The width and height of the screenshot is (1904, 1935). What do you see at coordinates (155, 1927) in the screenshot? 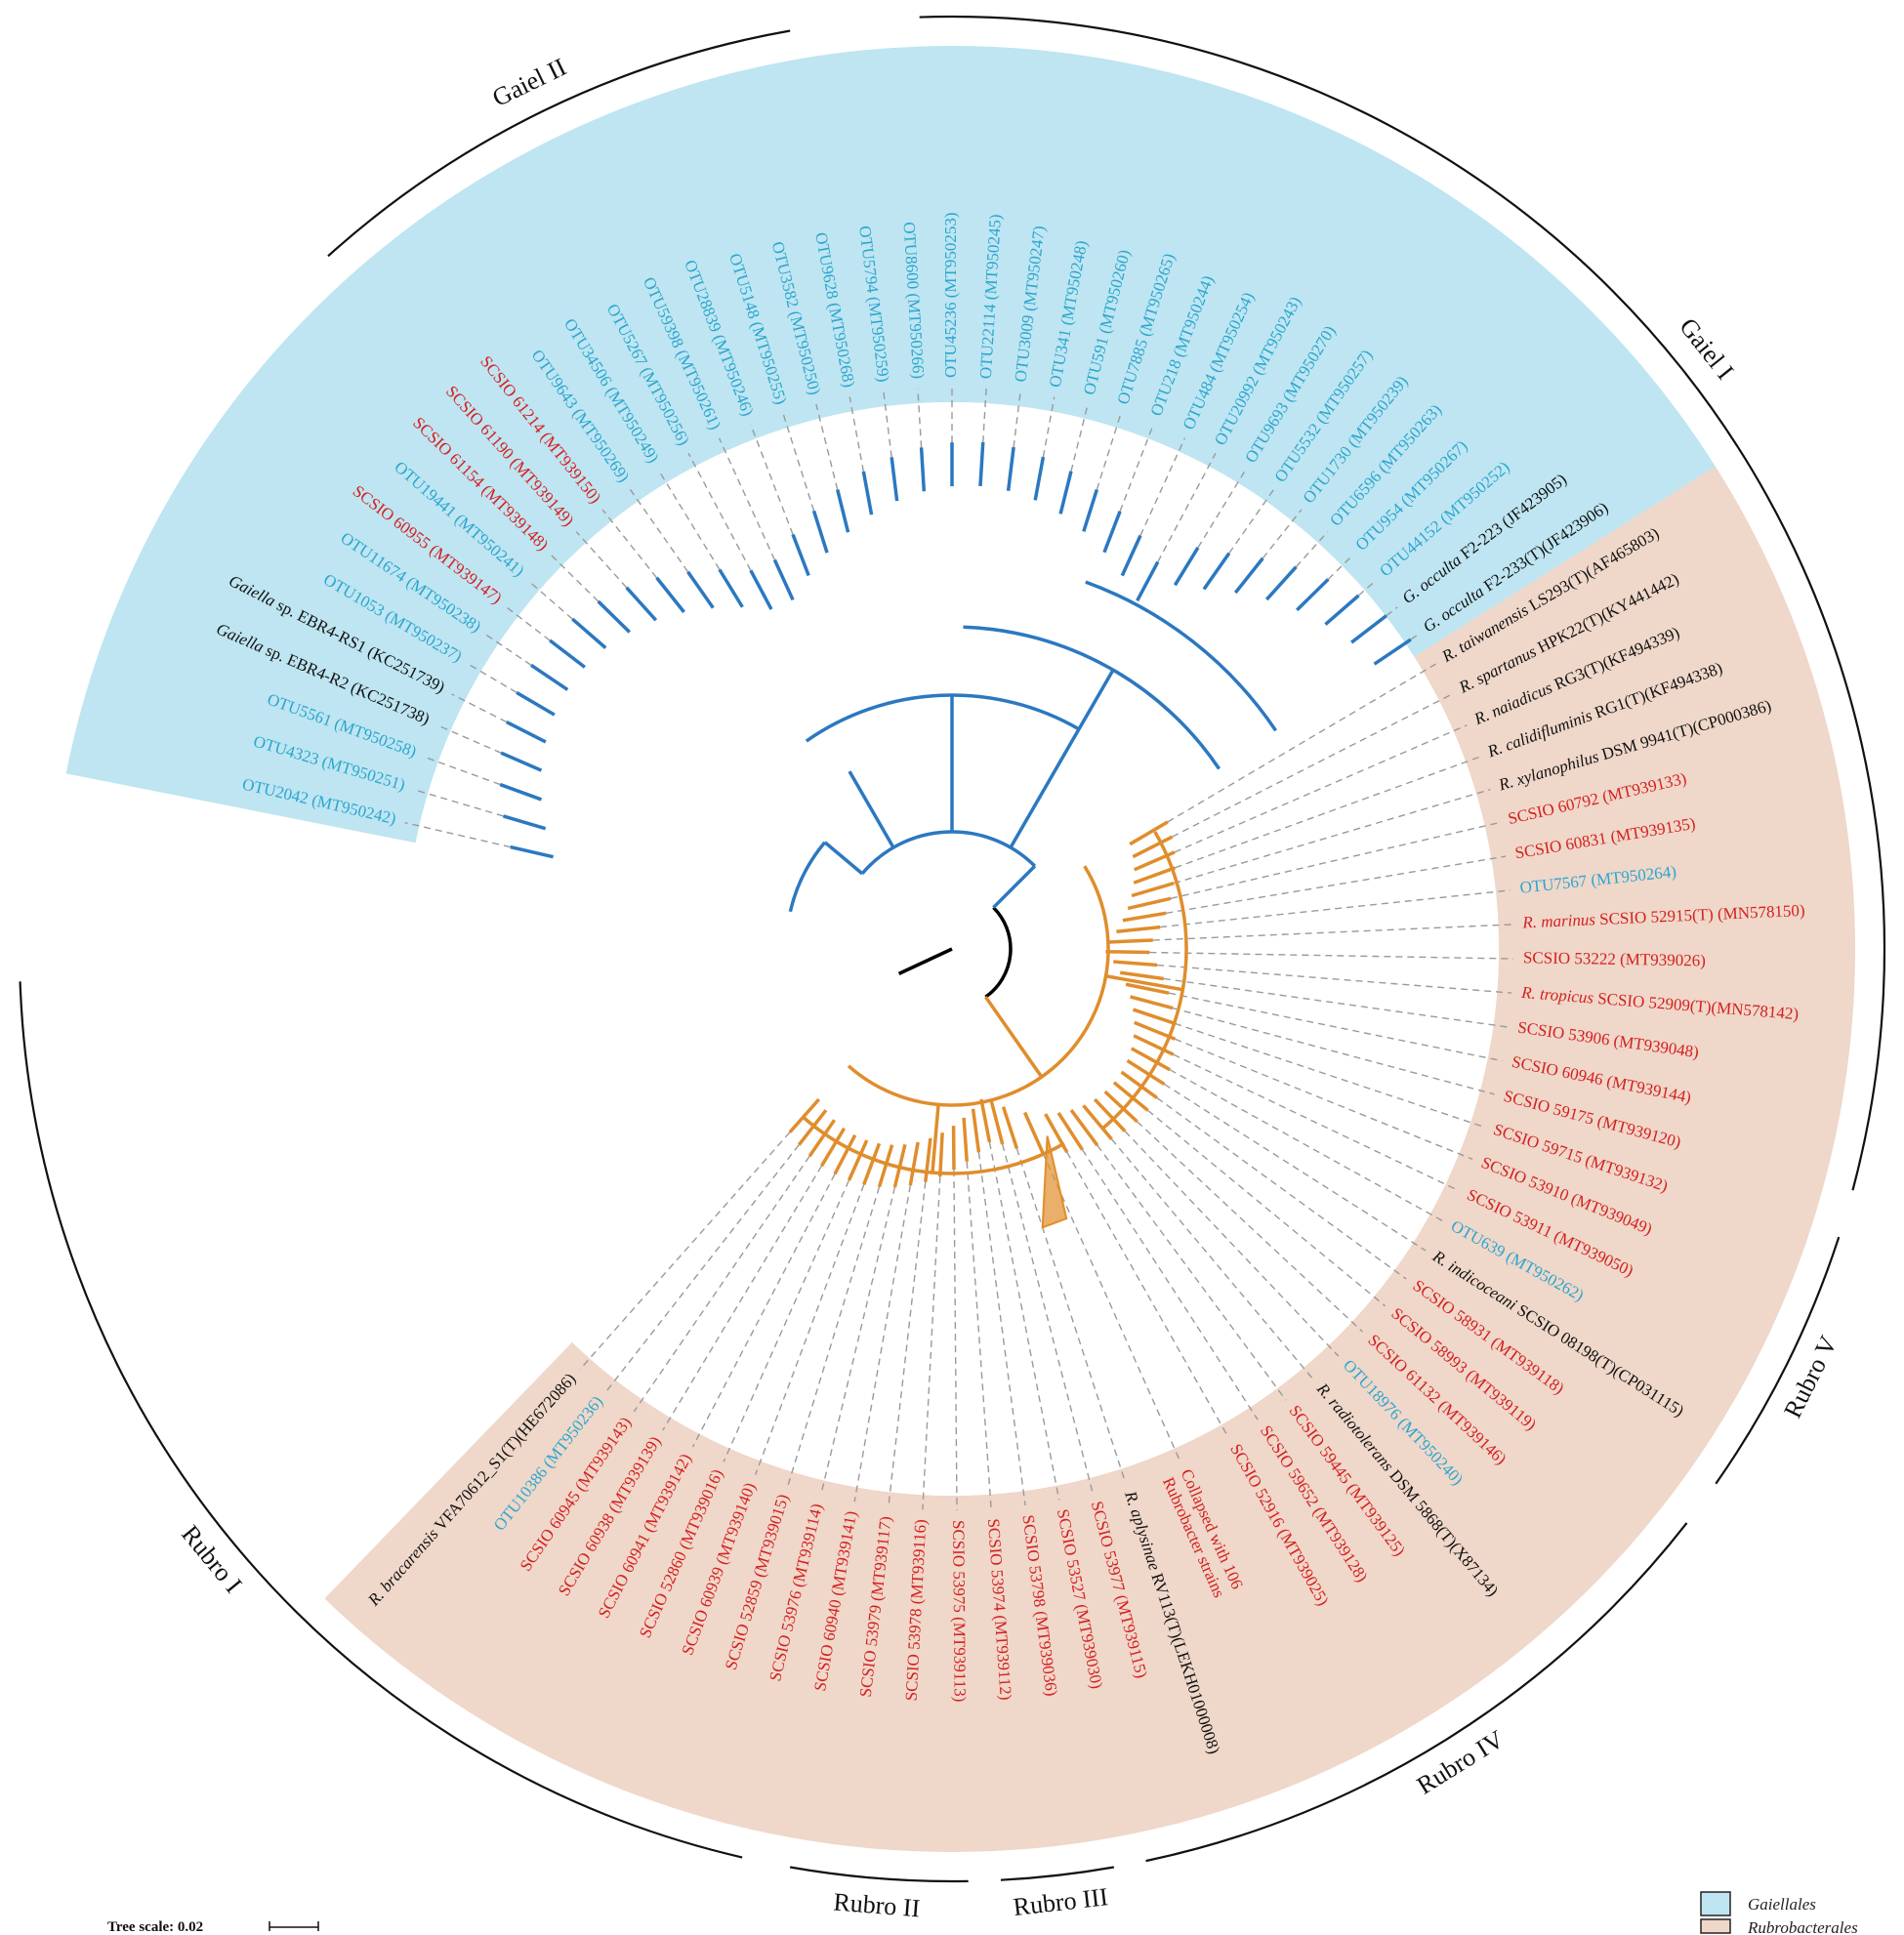
I see `tree-scale-label: Tree scale: 0.02` at bounding box center [155, 1927].